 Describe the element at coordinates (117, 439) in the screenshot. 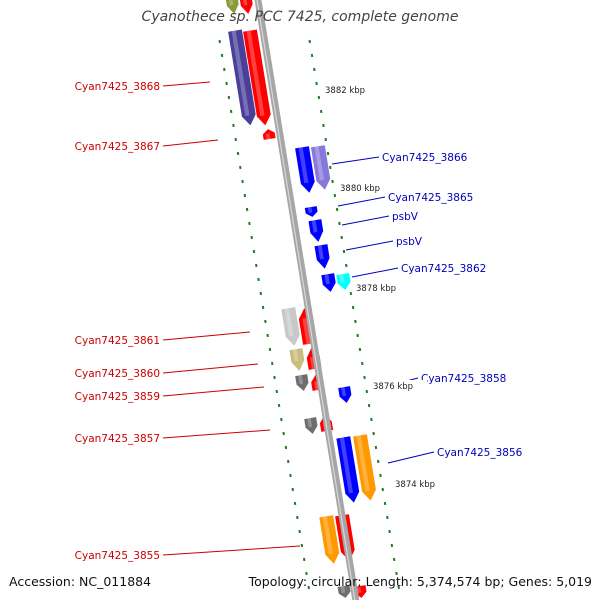

I see `reverse-gene-label: Cyan7425_3857` at that location.